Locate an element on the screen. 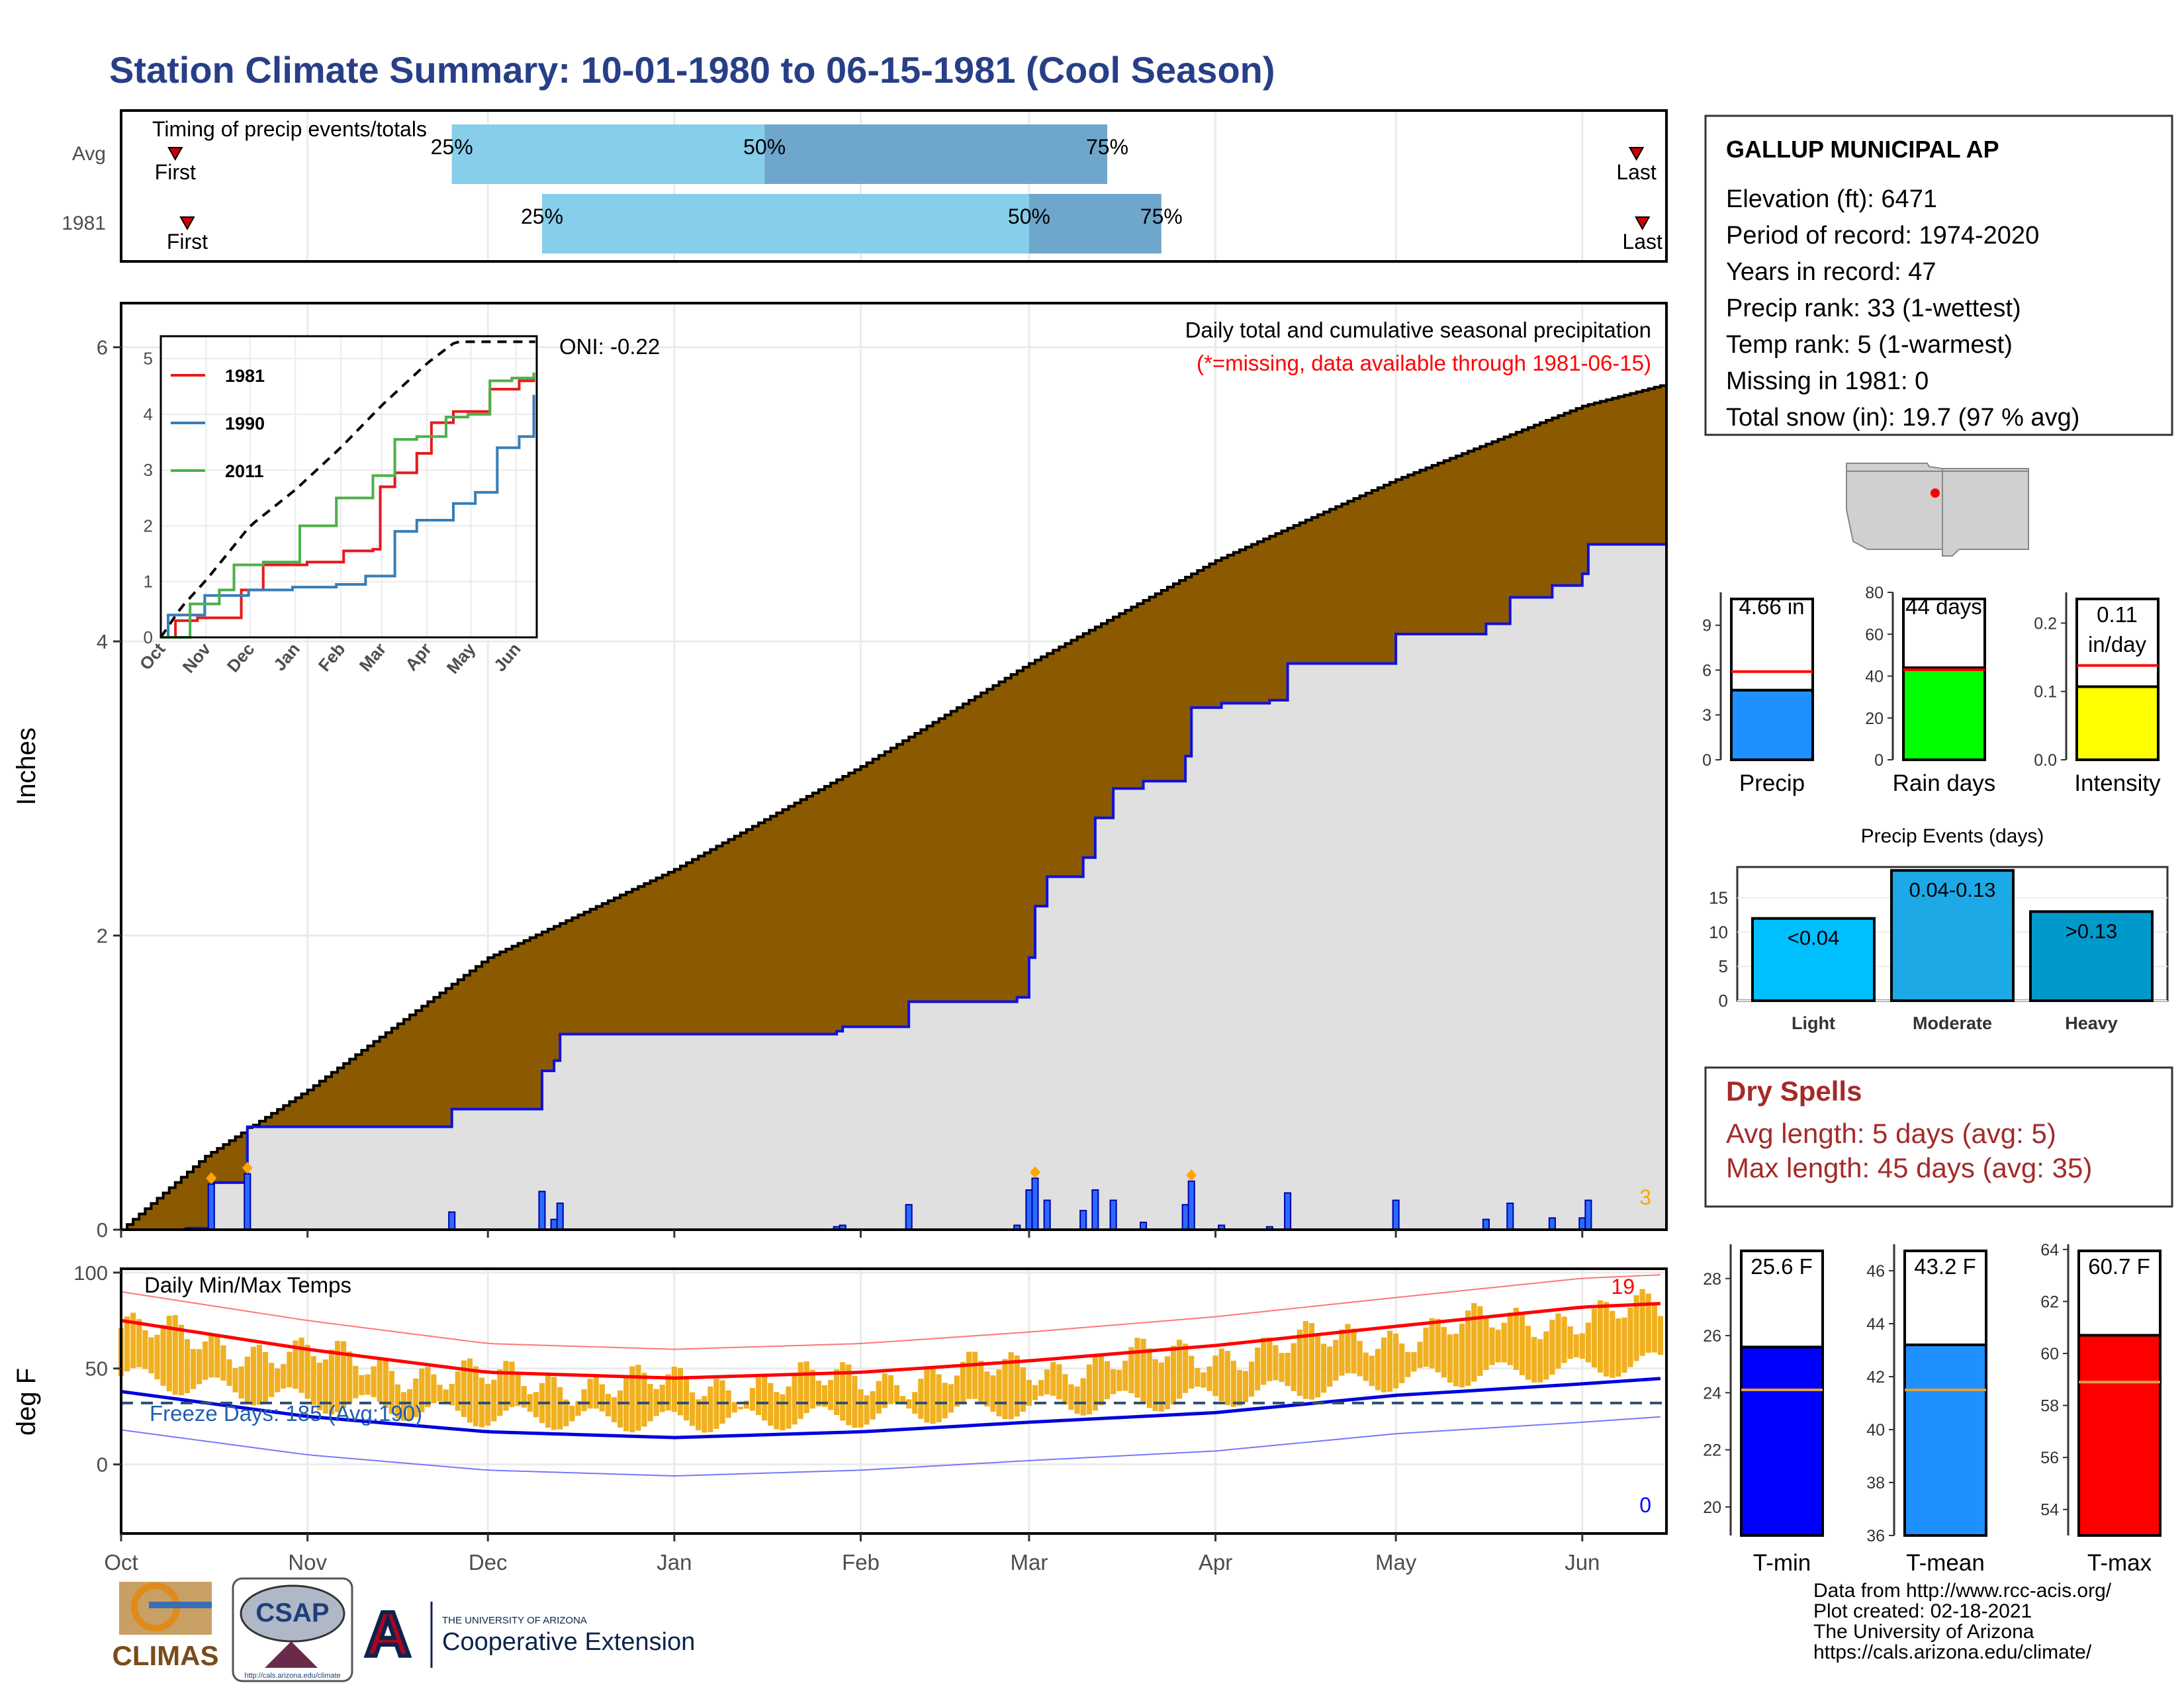 This screenshot has height=1691, width=2184. state-map is located at coordinates (1934, 511).